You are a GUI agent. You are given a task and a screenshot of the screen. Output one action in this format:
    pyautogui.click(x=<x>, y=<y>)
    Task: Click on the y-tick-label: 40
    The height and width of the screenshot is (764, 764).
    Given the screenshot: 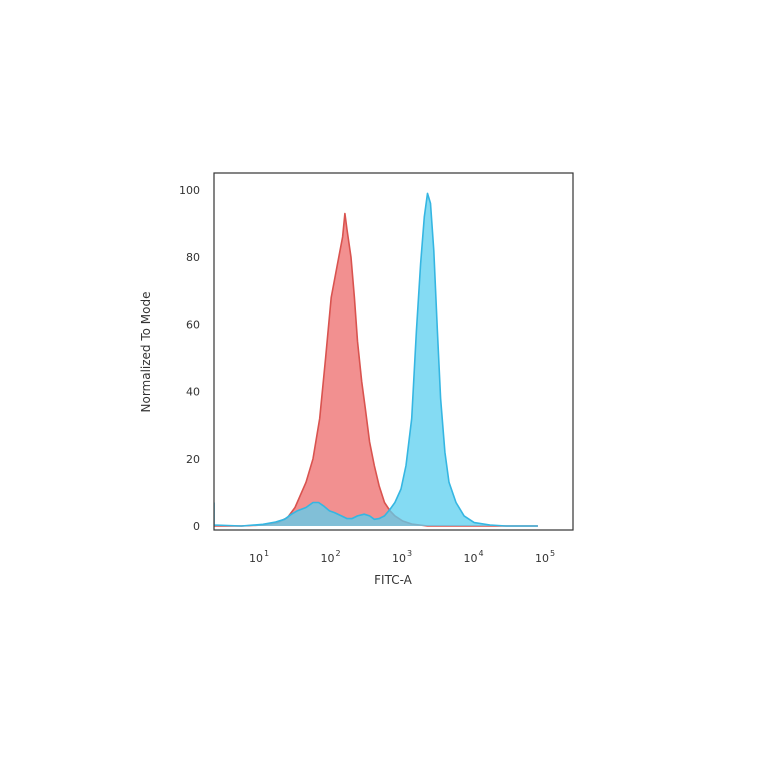 What is the action you would take?
    pyautogui.click(x=193, y=392)
    